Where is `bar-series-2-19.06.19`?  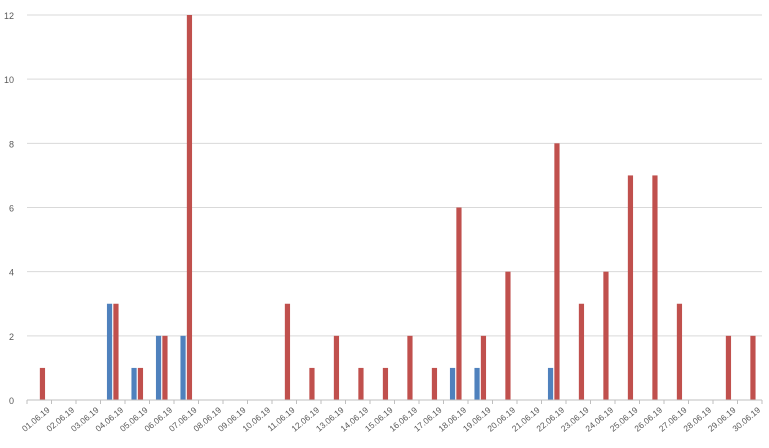 bar-series-2-19.06.19 is located at coordinates (483, 367).